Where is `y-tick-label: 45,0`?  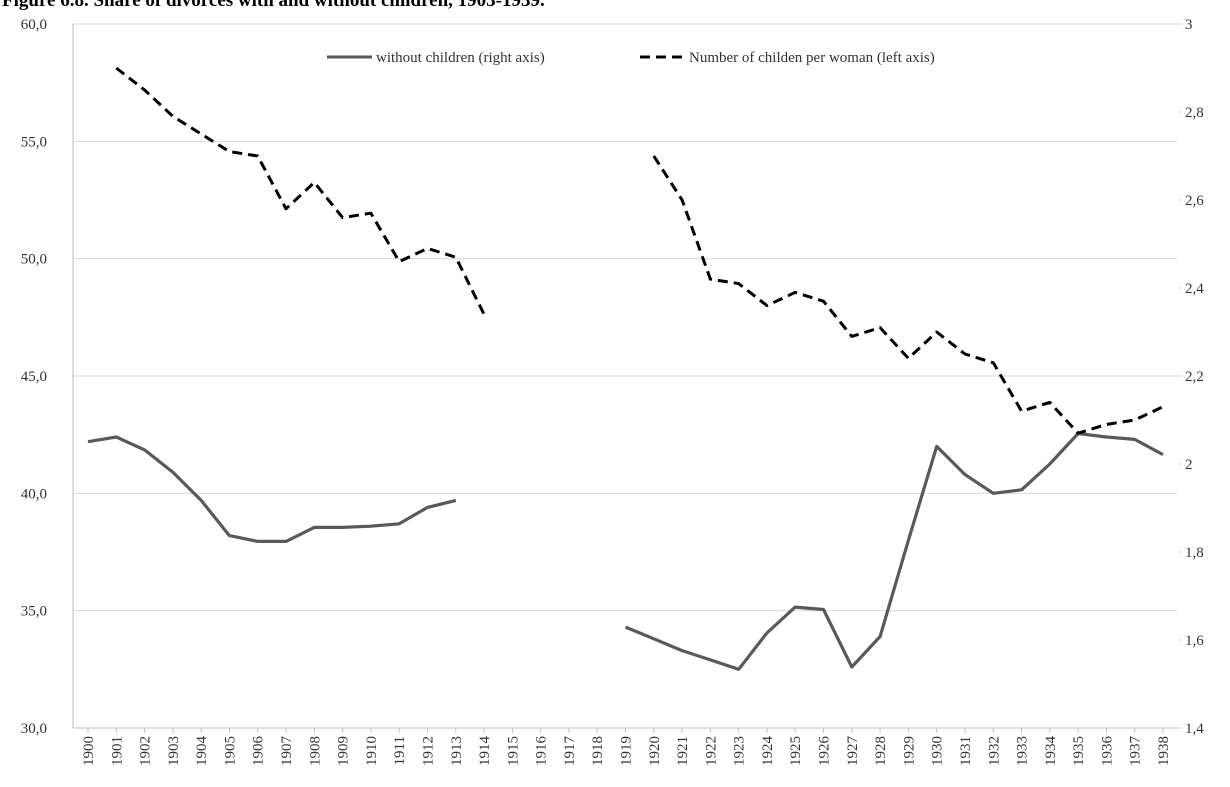 y-tick-label: 45,0 is located at coordinates (34, 377).